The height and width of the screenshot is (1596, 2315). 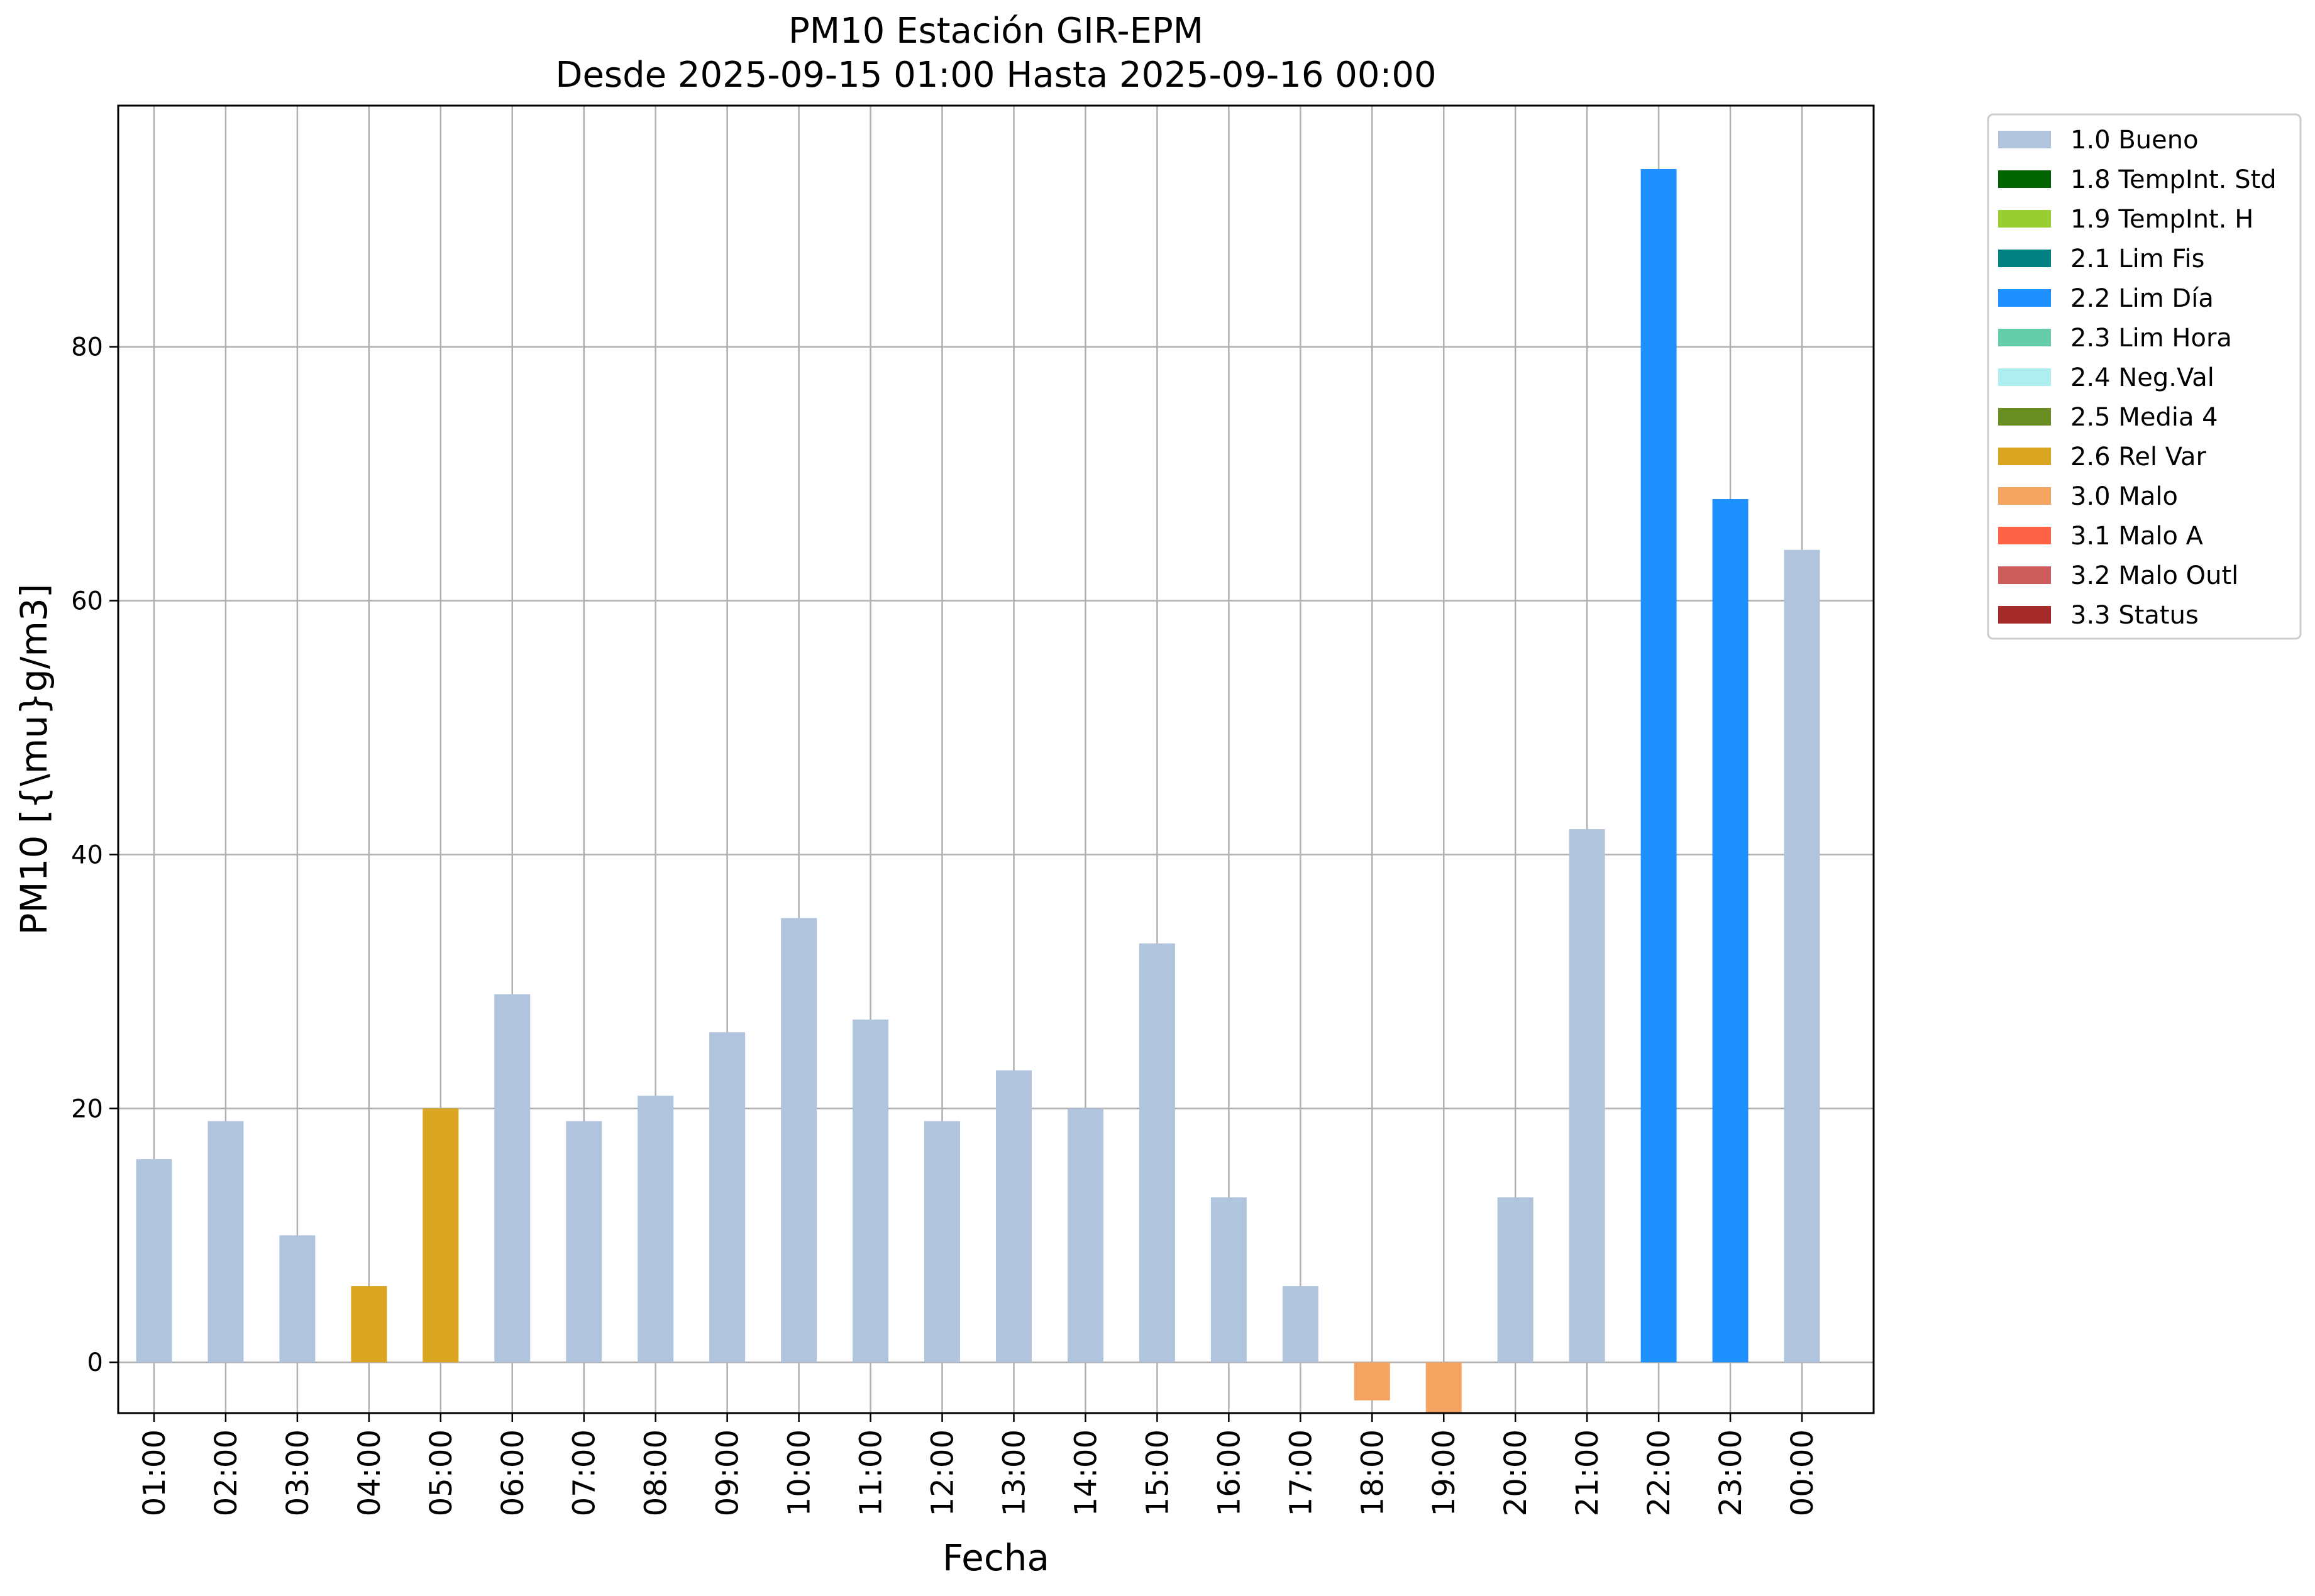 I want to click on legend-frame, so click(x=2144, y=376).